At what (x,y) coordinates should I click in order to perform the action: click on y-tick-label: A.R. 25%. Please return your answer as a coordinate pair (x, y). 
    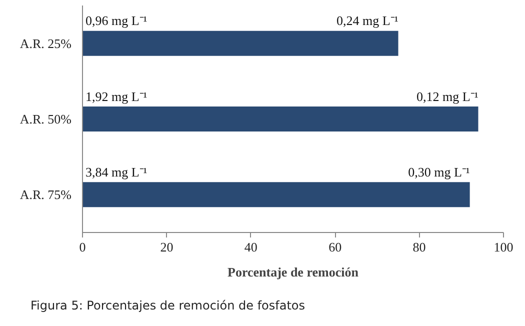
    Looking at the image, I should click on (46, 43).